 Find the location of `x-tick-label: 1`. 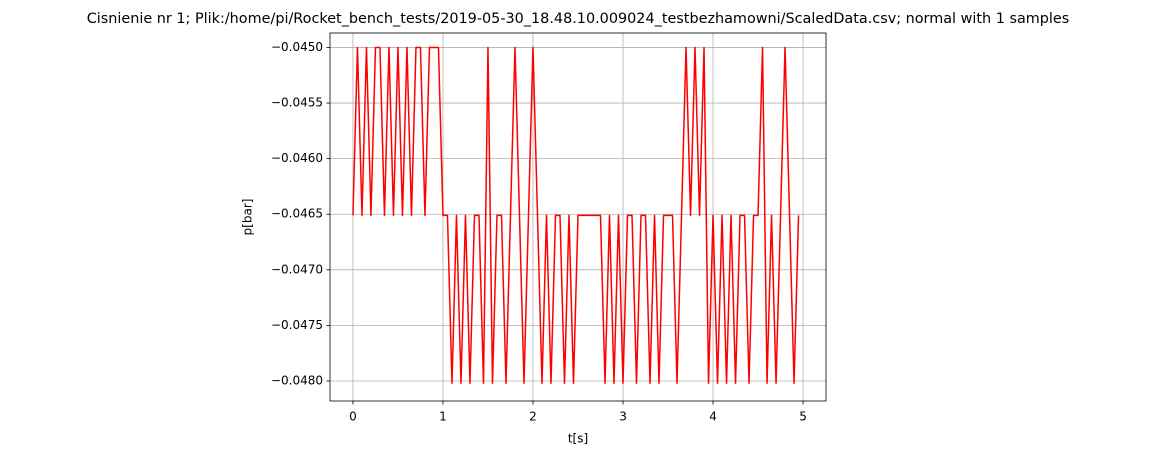

x-tick-label: 1 is located at coordinates (443, 417).